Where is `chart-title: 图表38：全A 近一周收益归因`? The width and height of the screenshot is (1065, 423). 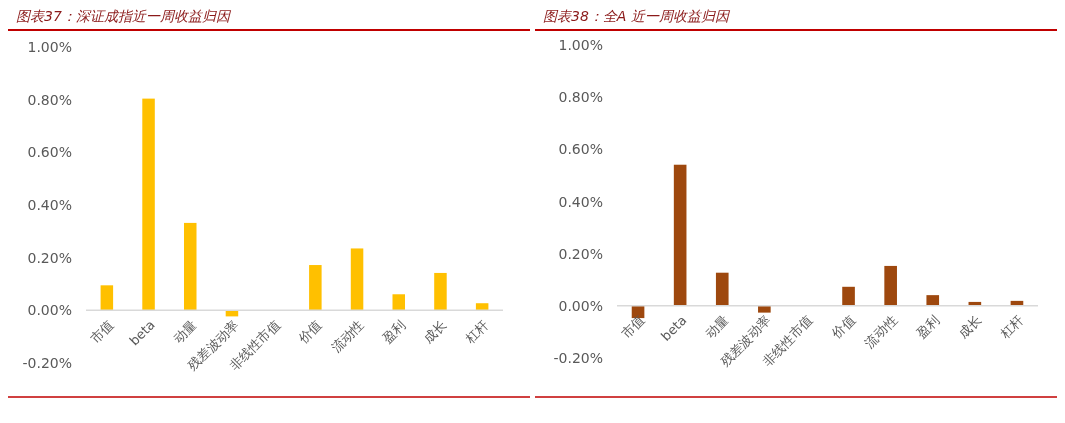 chart-title: 图表38：全A 近一周收益归因 is located at coordinates (637, 16).